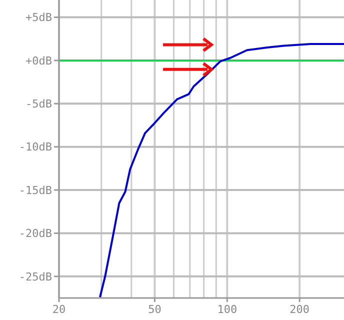 Image resolution: width=344 pixels, height=320 pixels. Describe the element at coordinates (39, 104) in the screenshot. I see `y-tick-label: -5dB` at that location.